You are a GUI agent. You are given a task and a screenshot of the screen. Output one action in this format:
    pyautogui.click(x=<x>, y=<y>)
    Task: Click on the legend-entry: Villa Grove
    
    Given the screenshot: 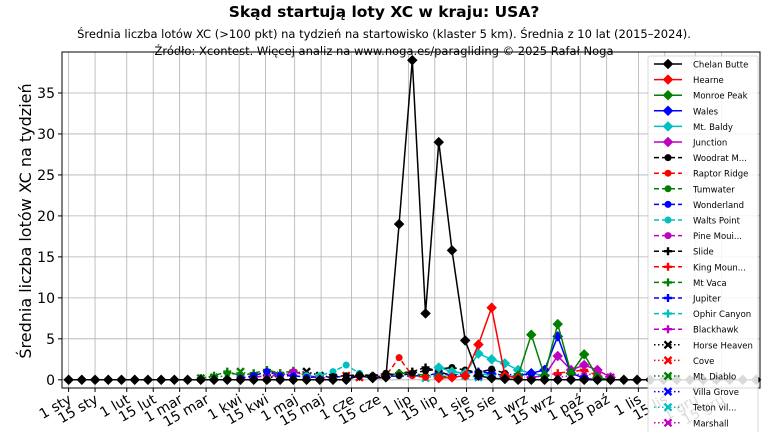 What is the action you would take?
    pyautogui.click(x=696, y=392)
    